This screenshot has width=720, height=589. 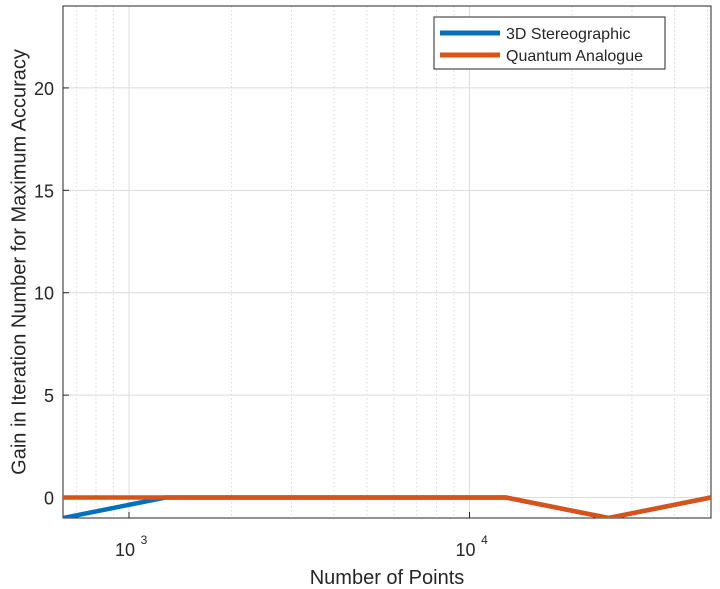 I want to click on x-axis-label: Number of Points, so click(x=387, y=578).